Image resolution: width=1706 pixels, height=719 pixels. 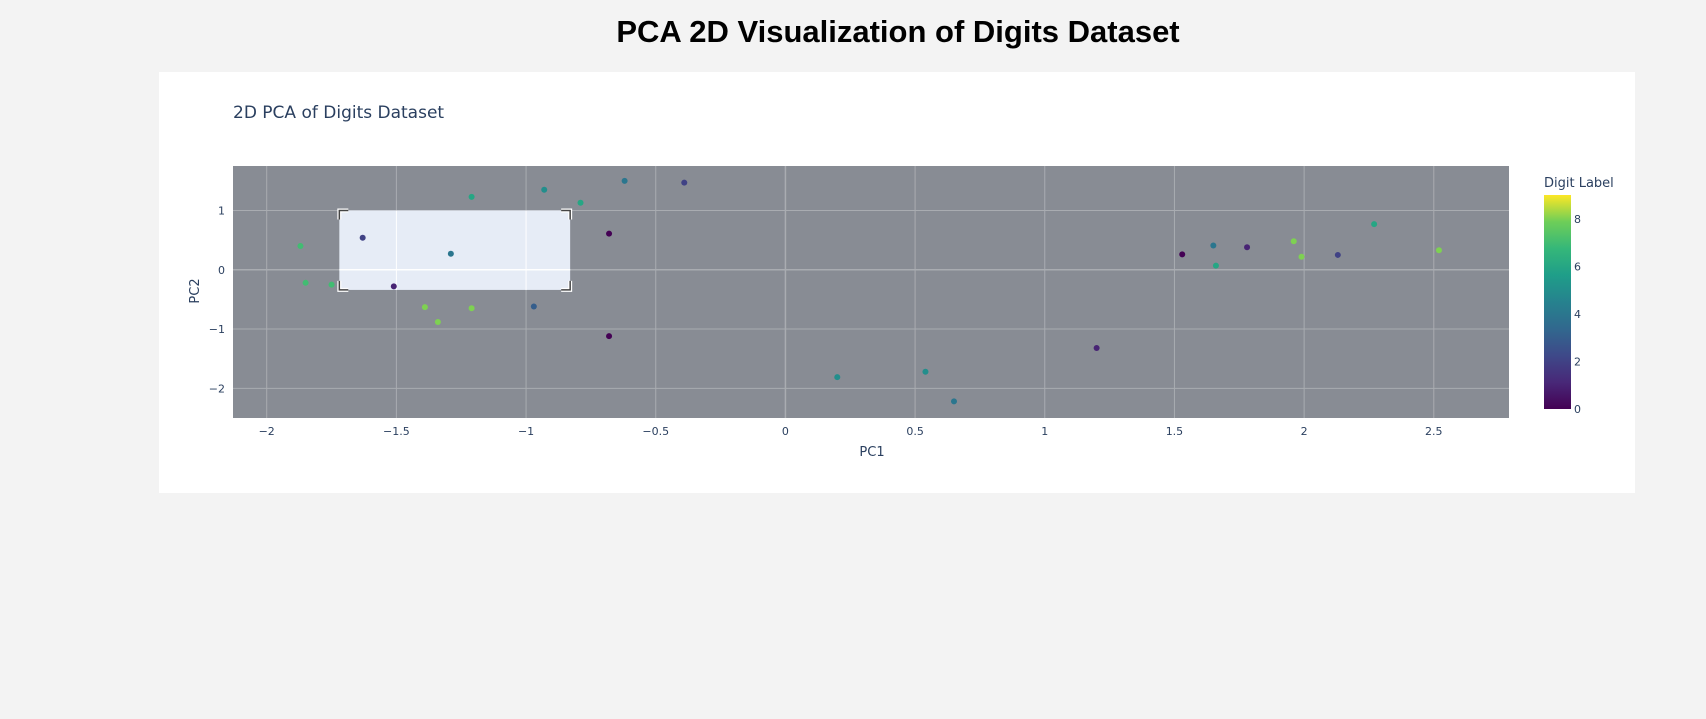 What do you see at coordinates (871, 452) in the screenshot?
I see `x-axis-title: PC1` at bounding box center [871, 452].